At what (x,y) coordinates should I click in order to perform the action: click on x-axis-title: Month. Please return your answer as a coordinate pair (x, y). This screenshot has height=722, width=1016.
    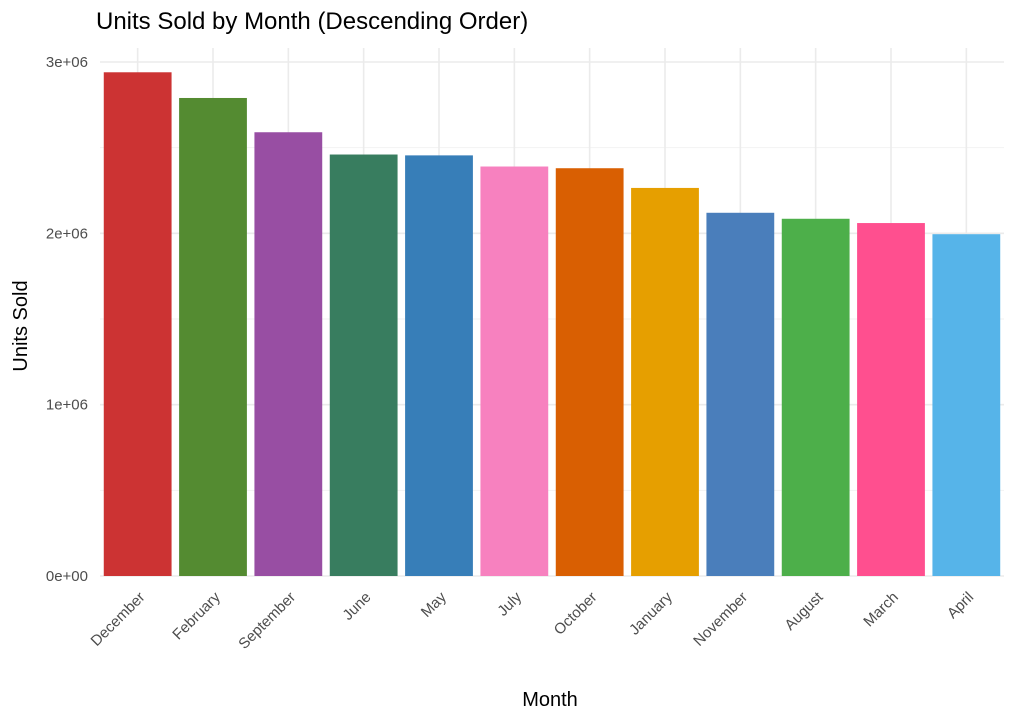
    Looking at the image, I should click on (550, 700).